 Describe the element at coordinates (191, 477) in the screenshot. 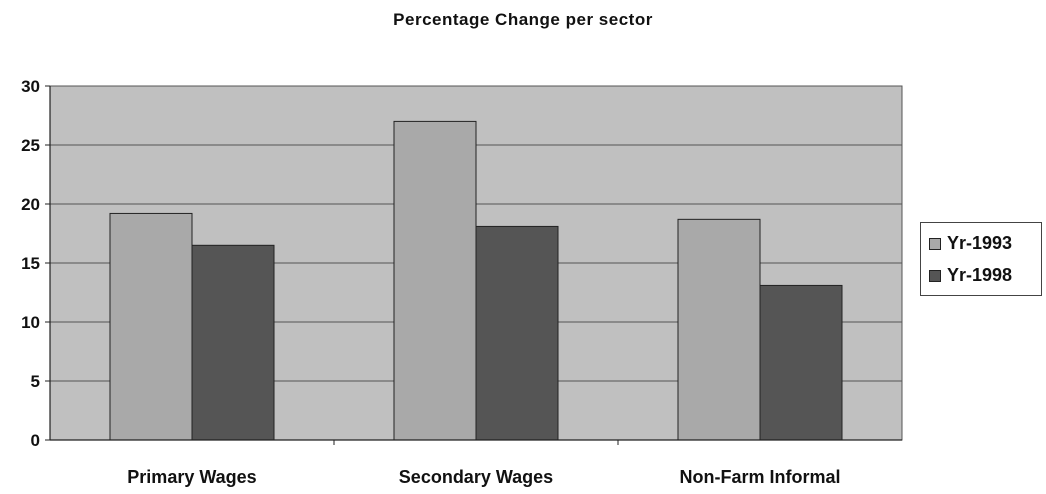

I see `x-category-label: Primary Wages` at that location.